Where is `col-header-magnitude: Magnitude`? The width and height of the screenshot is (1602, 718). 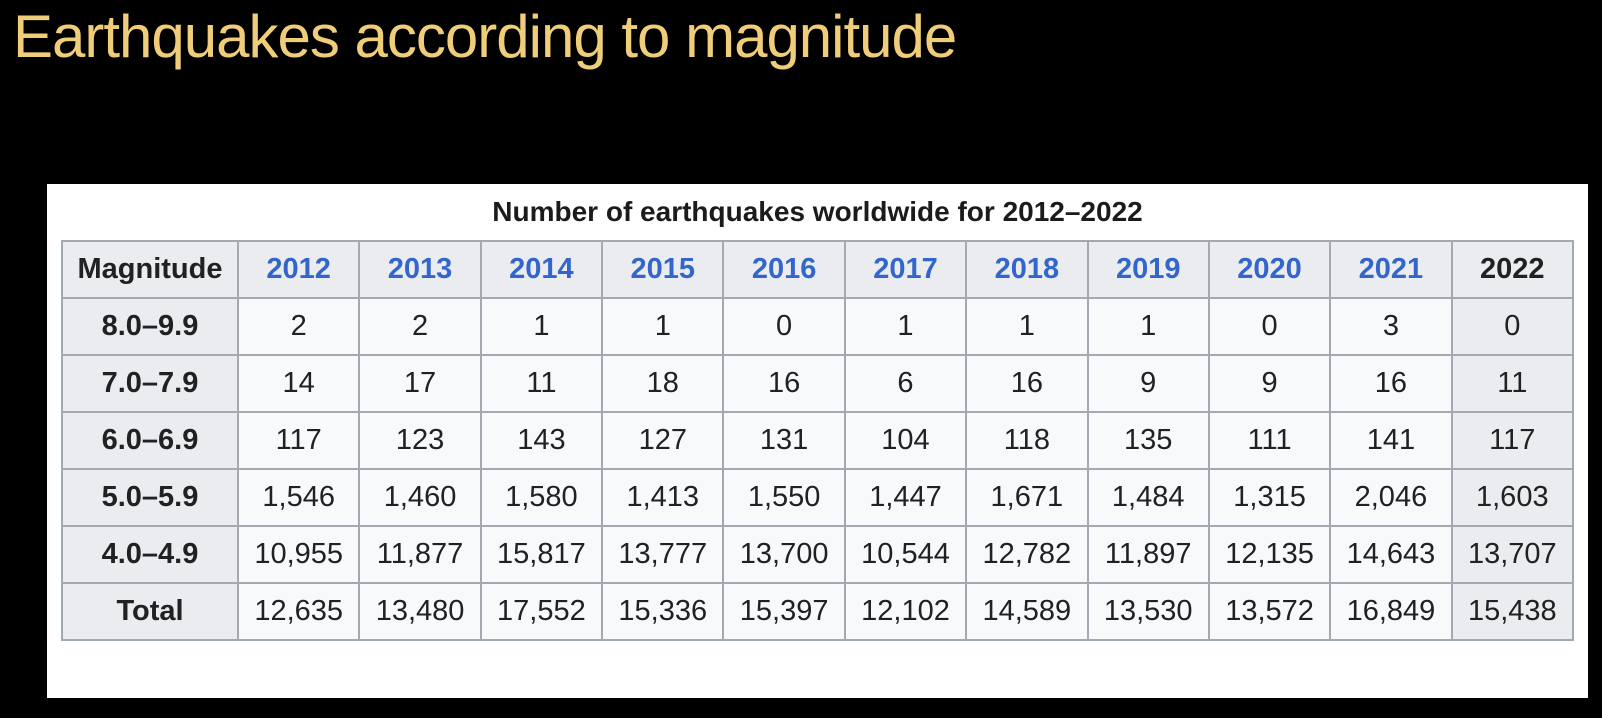 col-header-magnitude: Magnitude is located at coordinates (150, 269).